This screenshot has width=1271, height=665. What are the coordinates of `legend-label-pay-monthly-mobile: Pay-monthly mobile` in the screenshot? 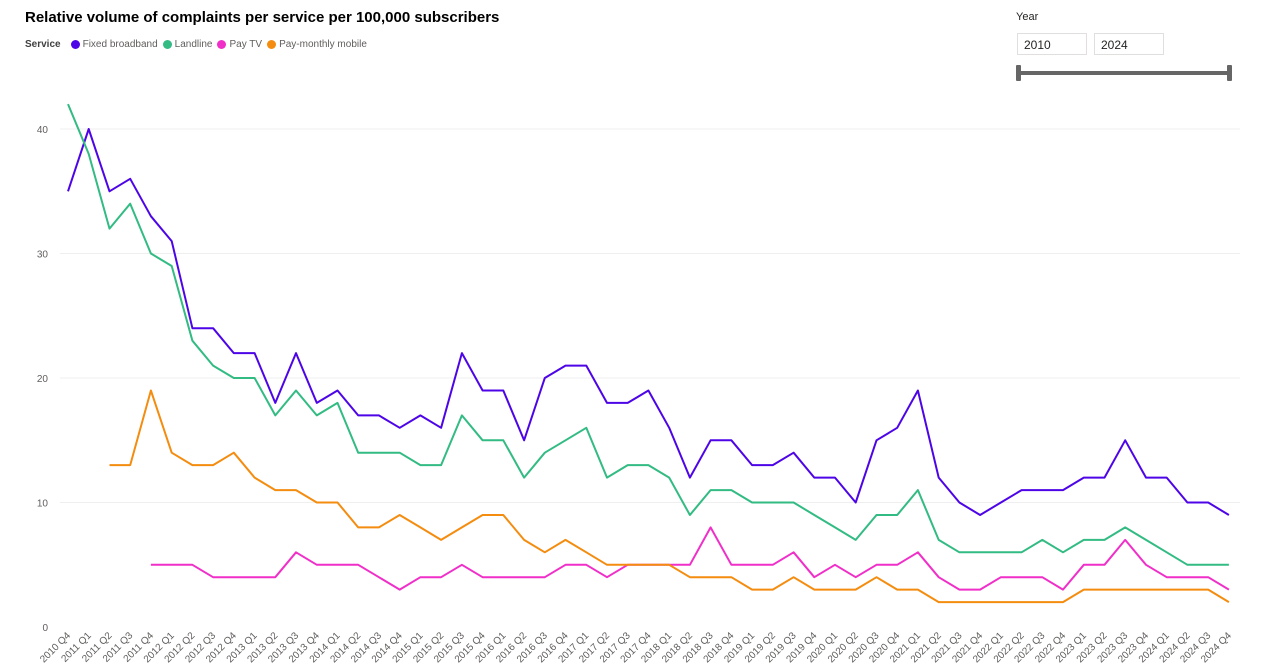 It's located at (323, 44).